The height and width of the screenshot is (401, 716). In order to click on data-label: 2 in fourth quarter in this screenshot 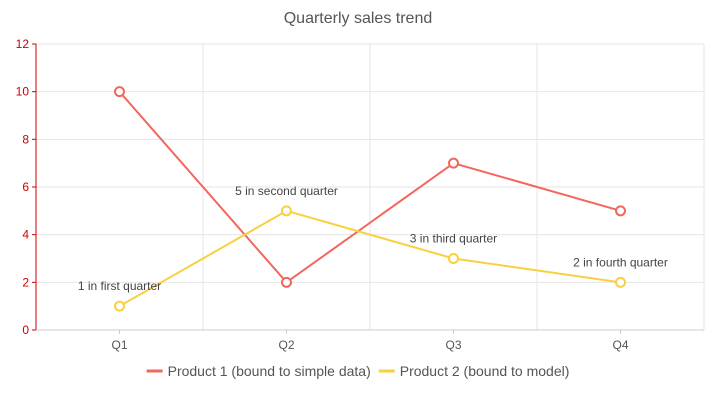, I will do `click(620, 262)`.